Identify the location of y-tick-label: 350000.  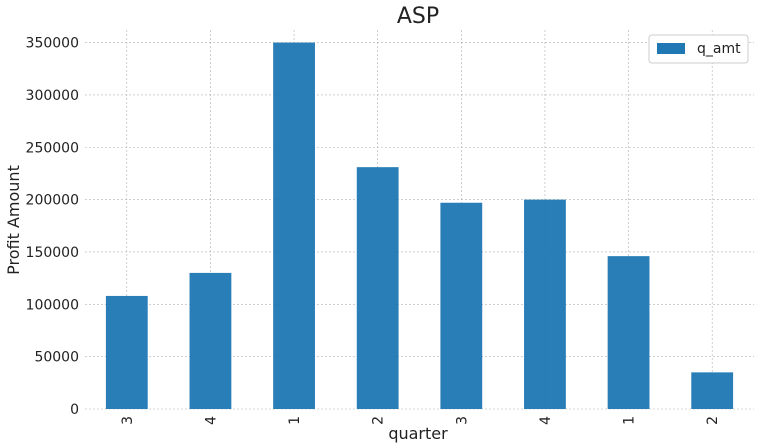
(52, 44).